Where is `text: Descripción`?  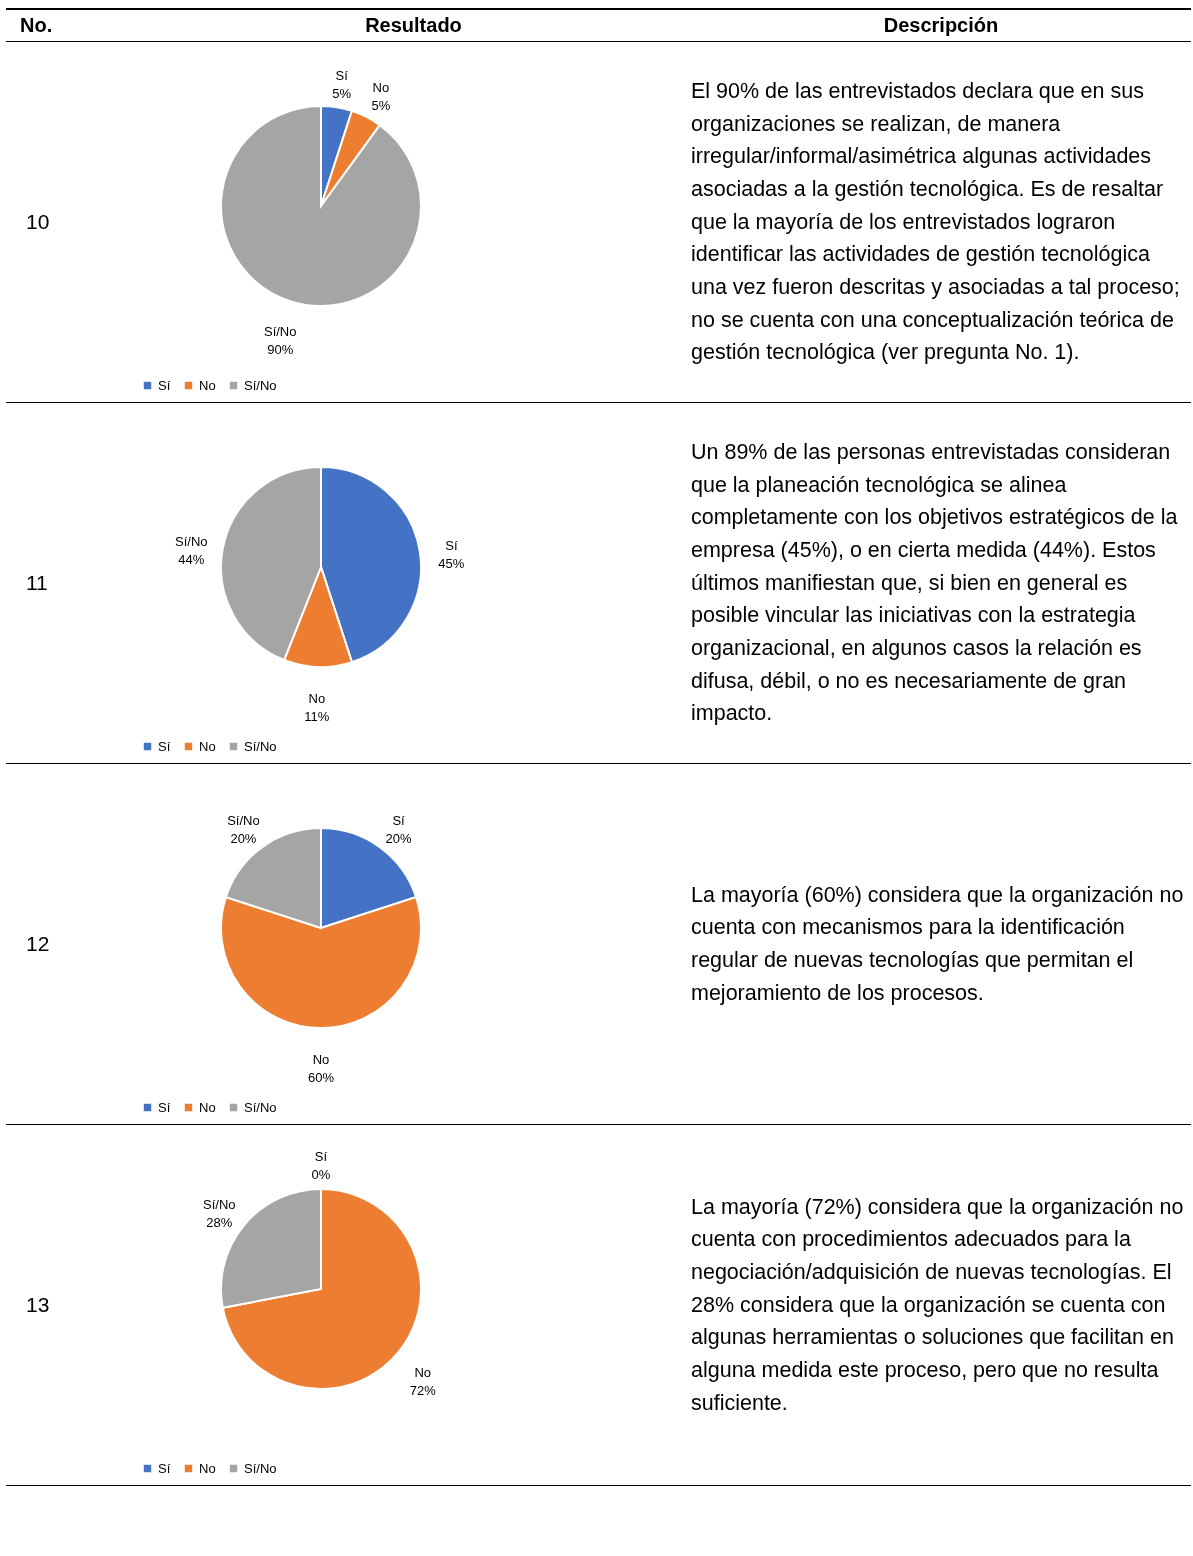
text: Descripción is located at coordinates (941, 25).